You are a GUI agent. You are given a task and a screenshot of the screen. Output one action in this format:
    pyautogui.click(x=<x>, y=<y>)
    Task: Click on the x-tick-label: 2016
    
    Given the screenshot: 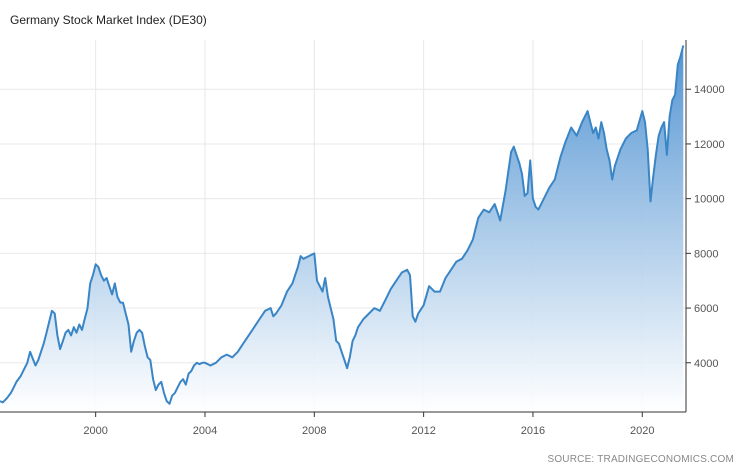 What is the action you would take?
    pyautogui.click(x=533, y=431)
    